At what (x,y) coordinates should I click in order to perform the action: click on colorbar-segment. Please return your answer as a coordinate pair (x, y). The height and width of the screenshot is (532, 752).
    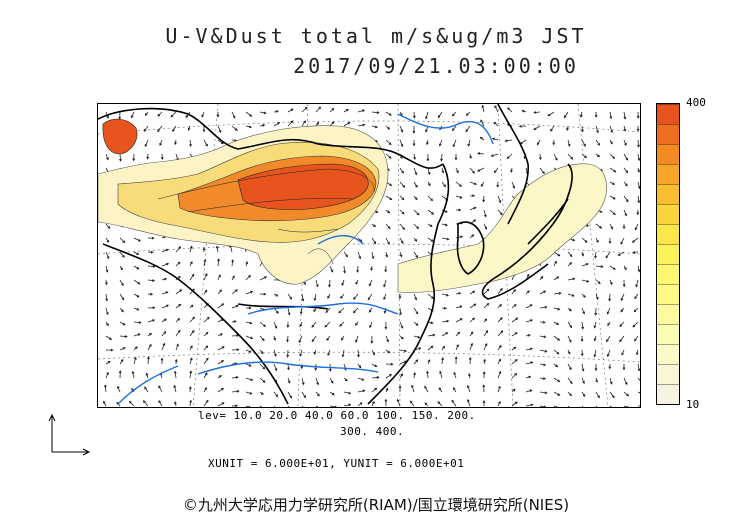
    Looking at the image, I should click on (668, 154).